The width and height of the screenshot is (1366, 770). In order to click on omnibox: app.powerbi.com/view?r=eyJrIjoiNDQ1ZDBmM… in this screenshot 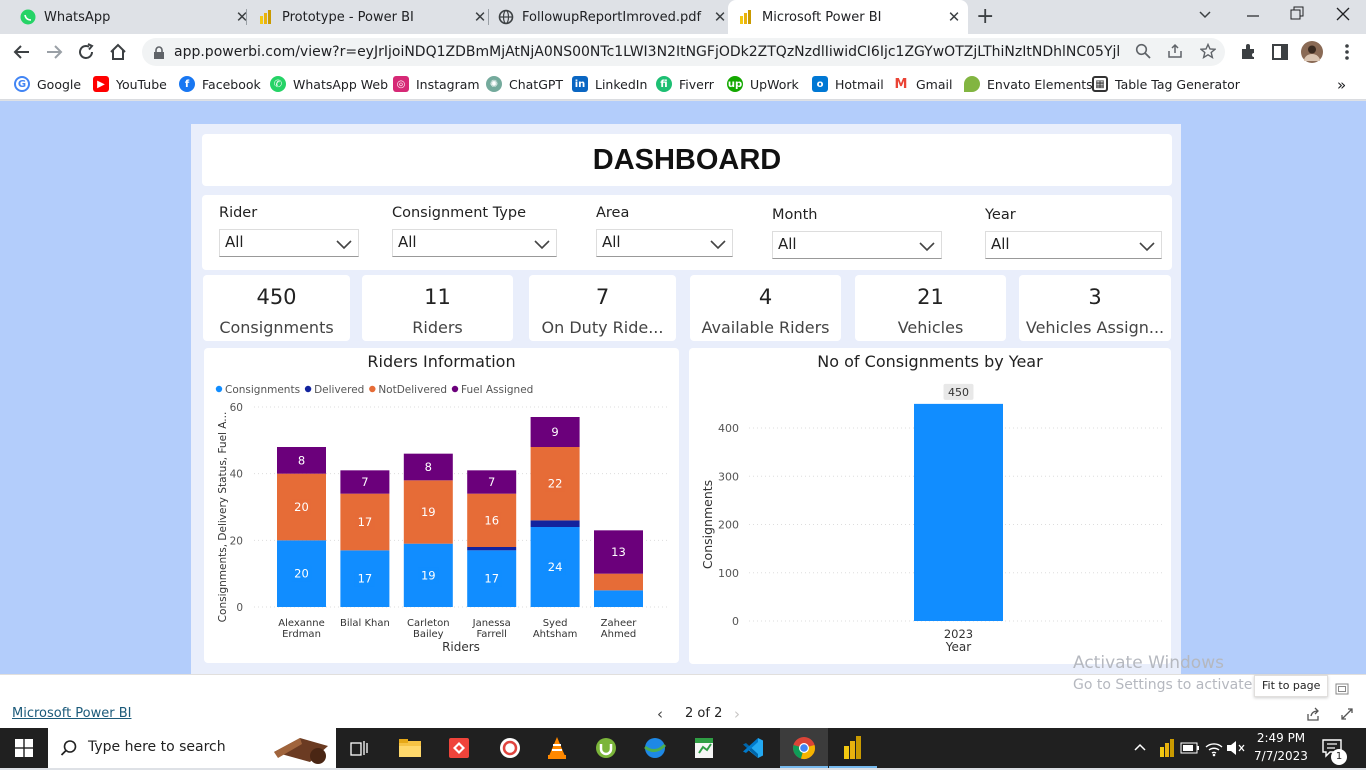, I will do `click(683, 52)`.